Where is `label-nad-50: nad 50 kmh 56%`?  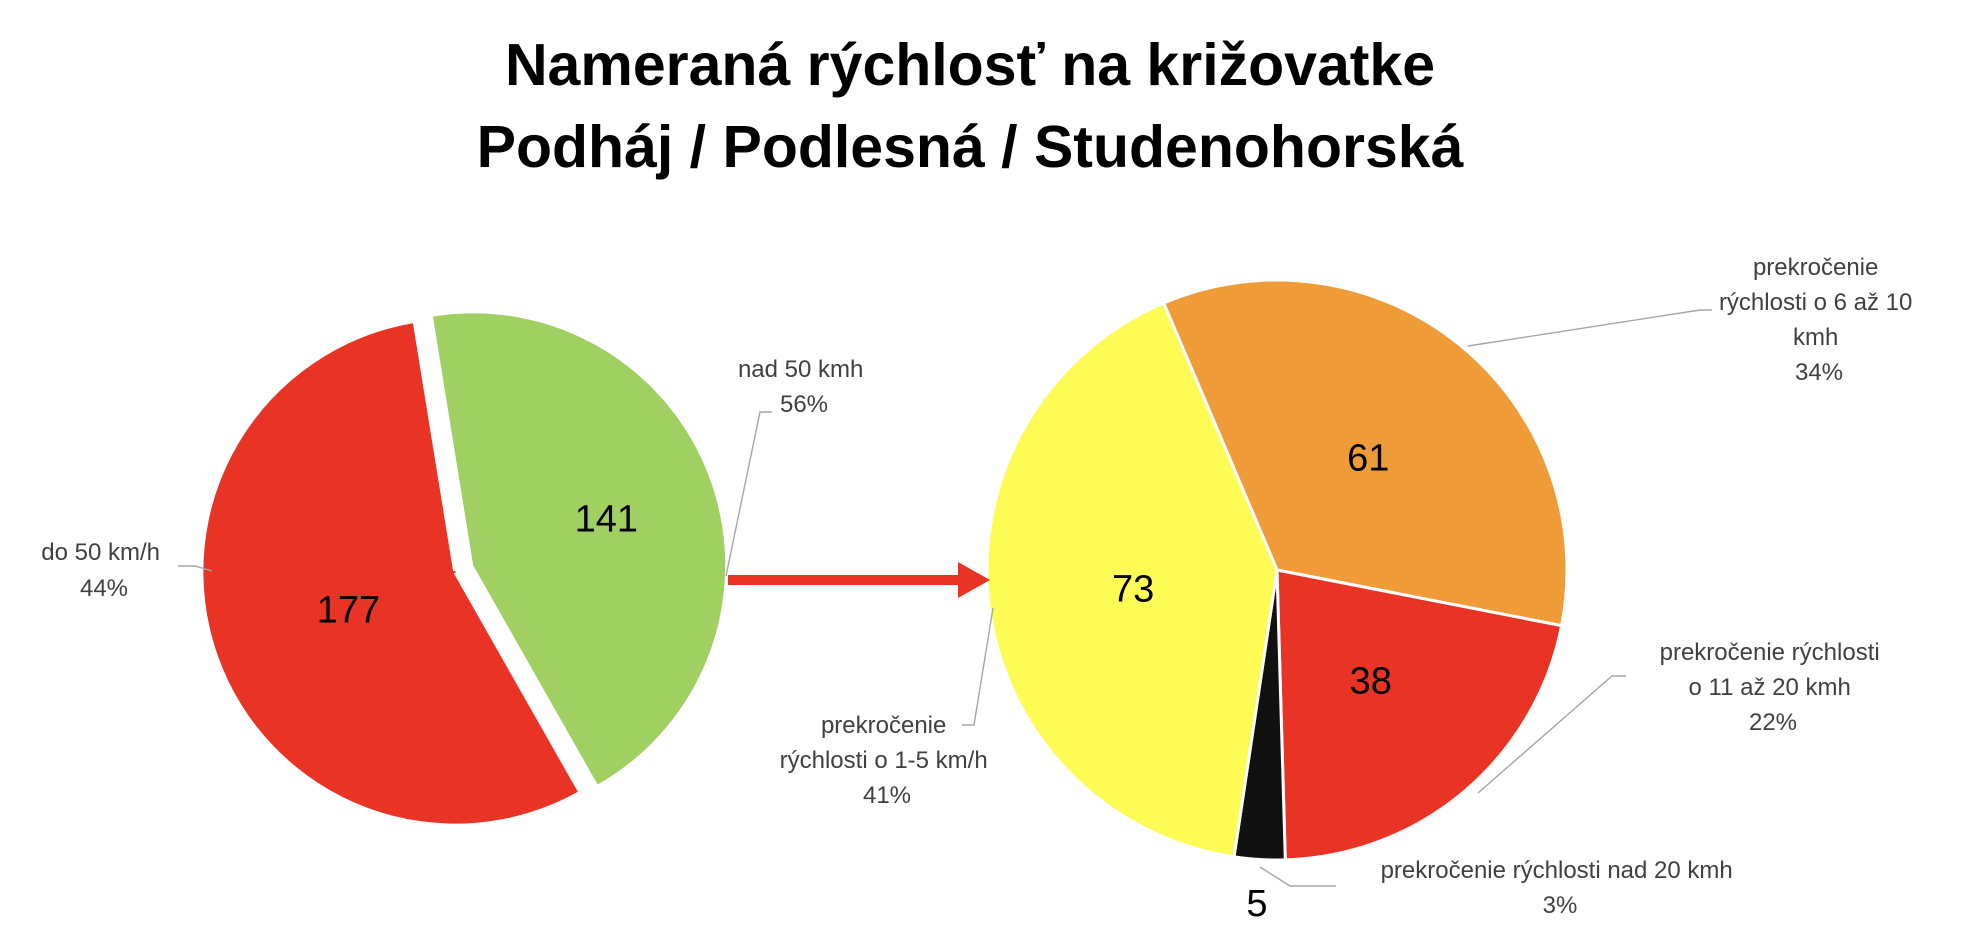 label-nad-50: nad 50 kmh 56% is located at coordinates (804, 387).